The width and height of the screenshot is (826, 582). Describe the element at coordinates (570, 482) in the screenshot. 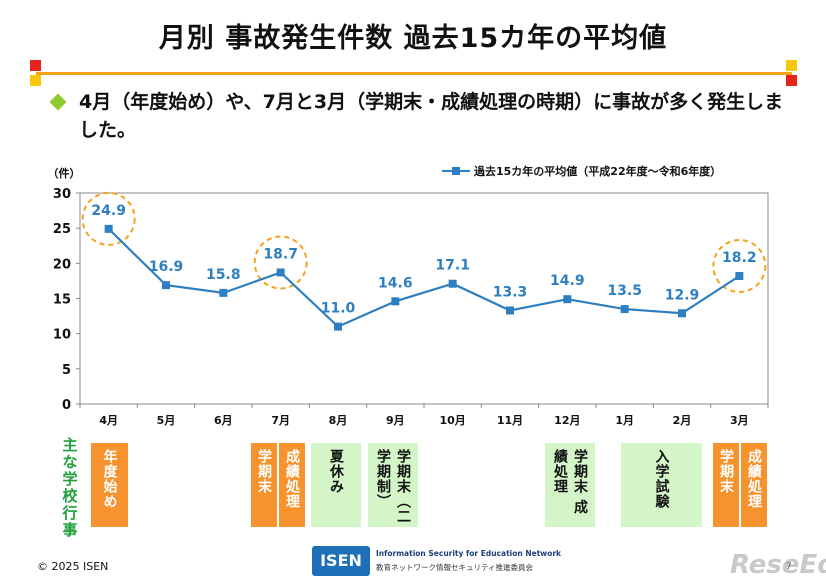

I see `event-text: 学期末 成績処理` at that location.